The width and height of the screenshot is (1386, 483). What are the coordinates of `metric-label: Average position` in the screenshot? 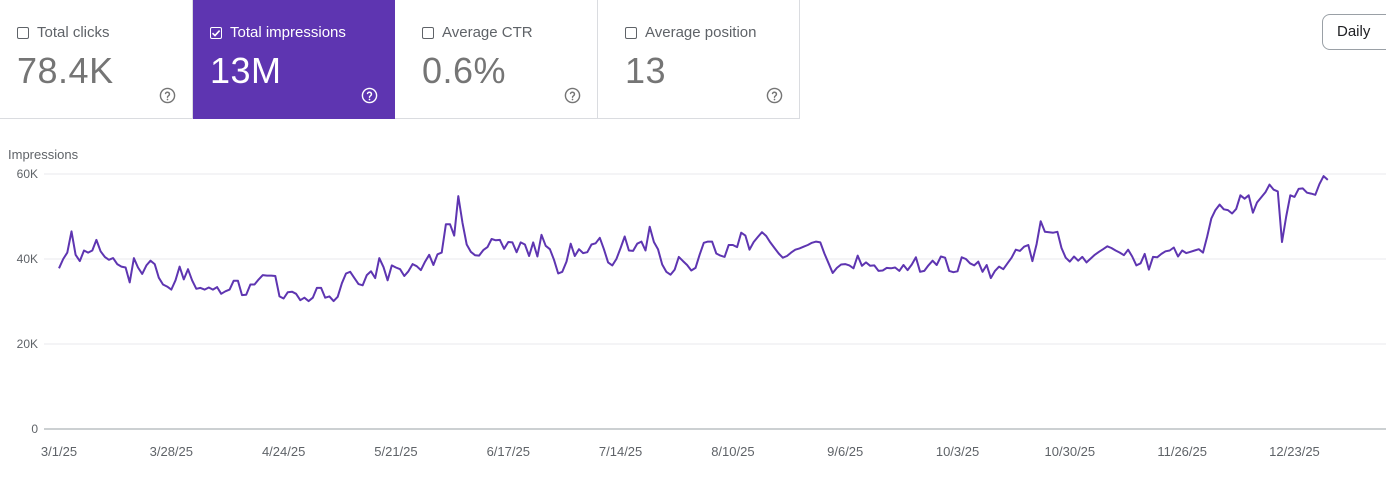 It's located at (701, 32).